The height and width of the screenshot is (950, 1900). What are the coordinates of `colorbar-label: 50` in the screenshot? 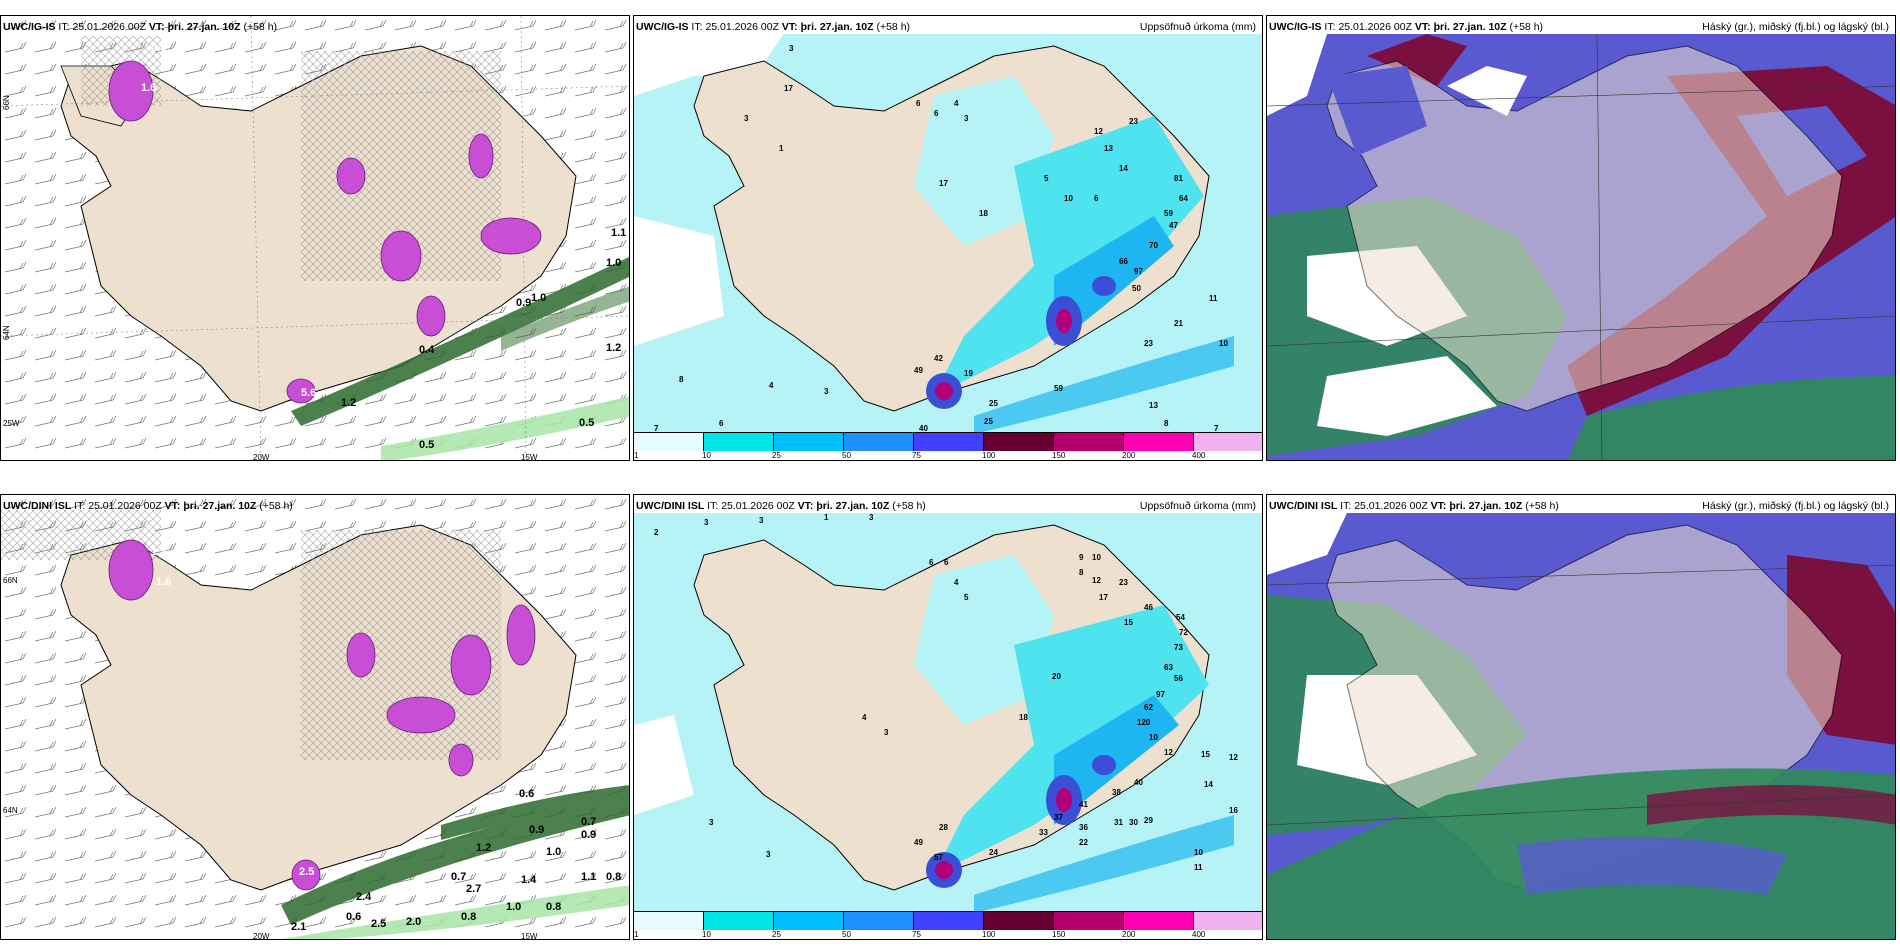 It's located at (846, 934).